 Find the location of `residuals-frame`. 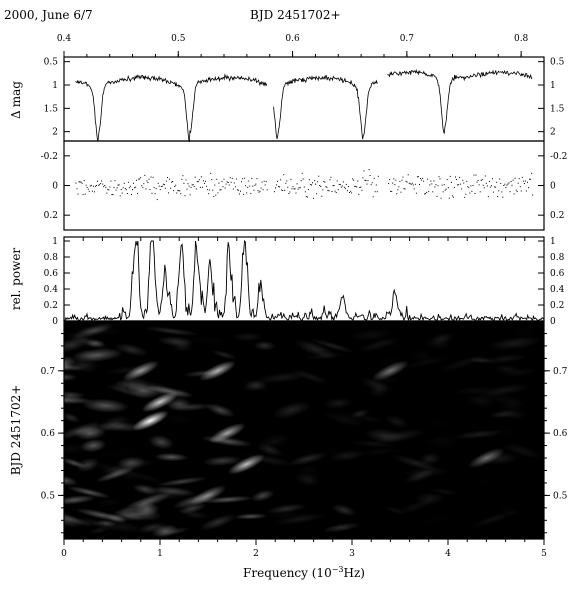

residuals-frame is located at coordinates (304, 185).